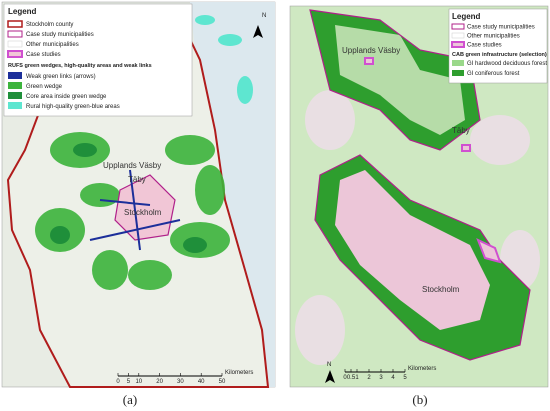 This screenshot has width=550, height=411. What do you see at coordinates (66, 97) in the screenshot?
I see `legend-item: Core area inside green wedge` at bounding box center [66, 97].